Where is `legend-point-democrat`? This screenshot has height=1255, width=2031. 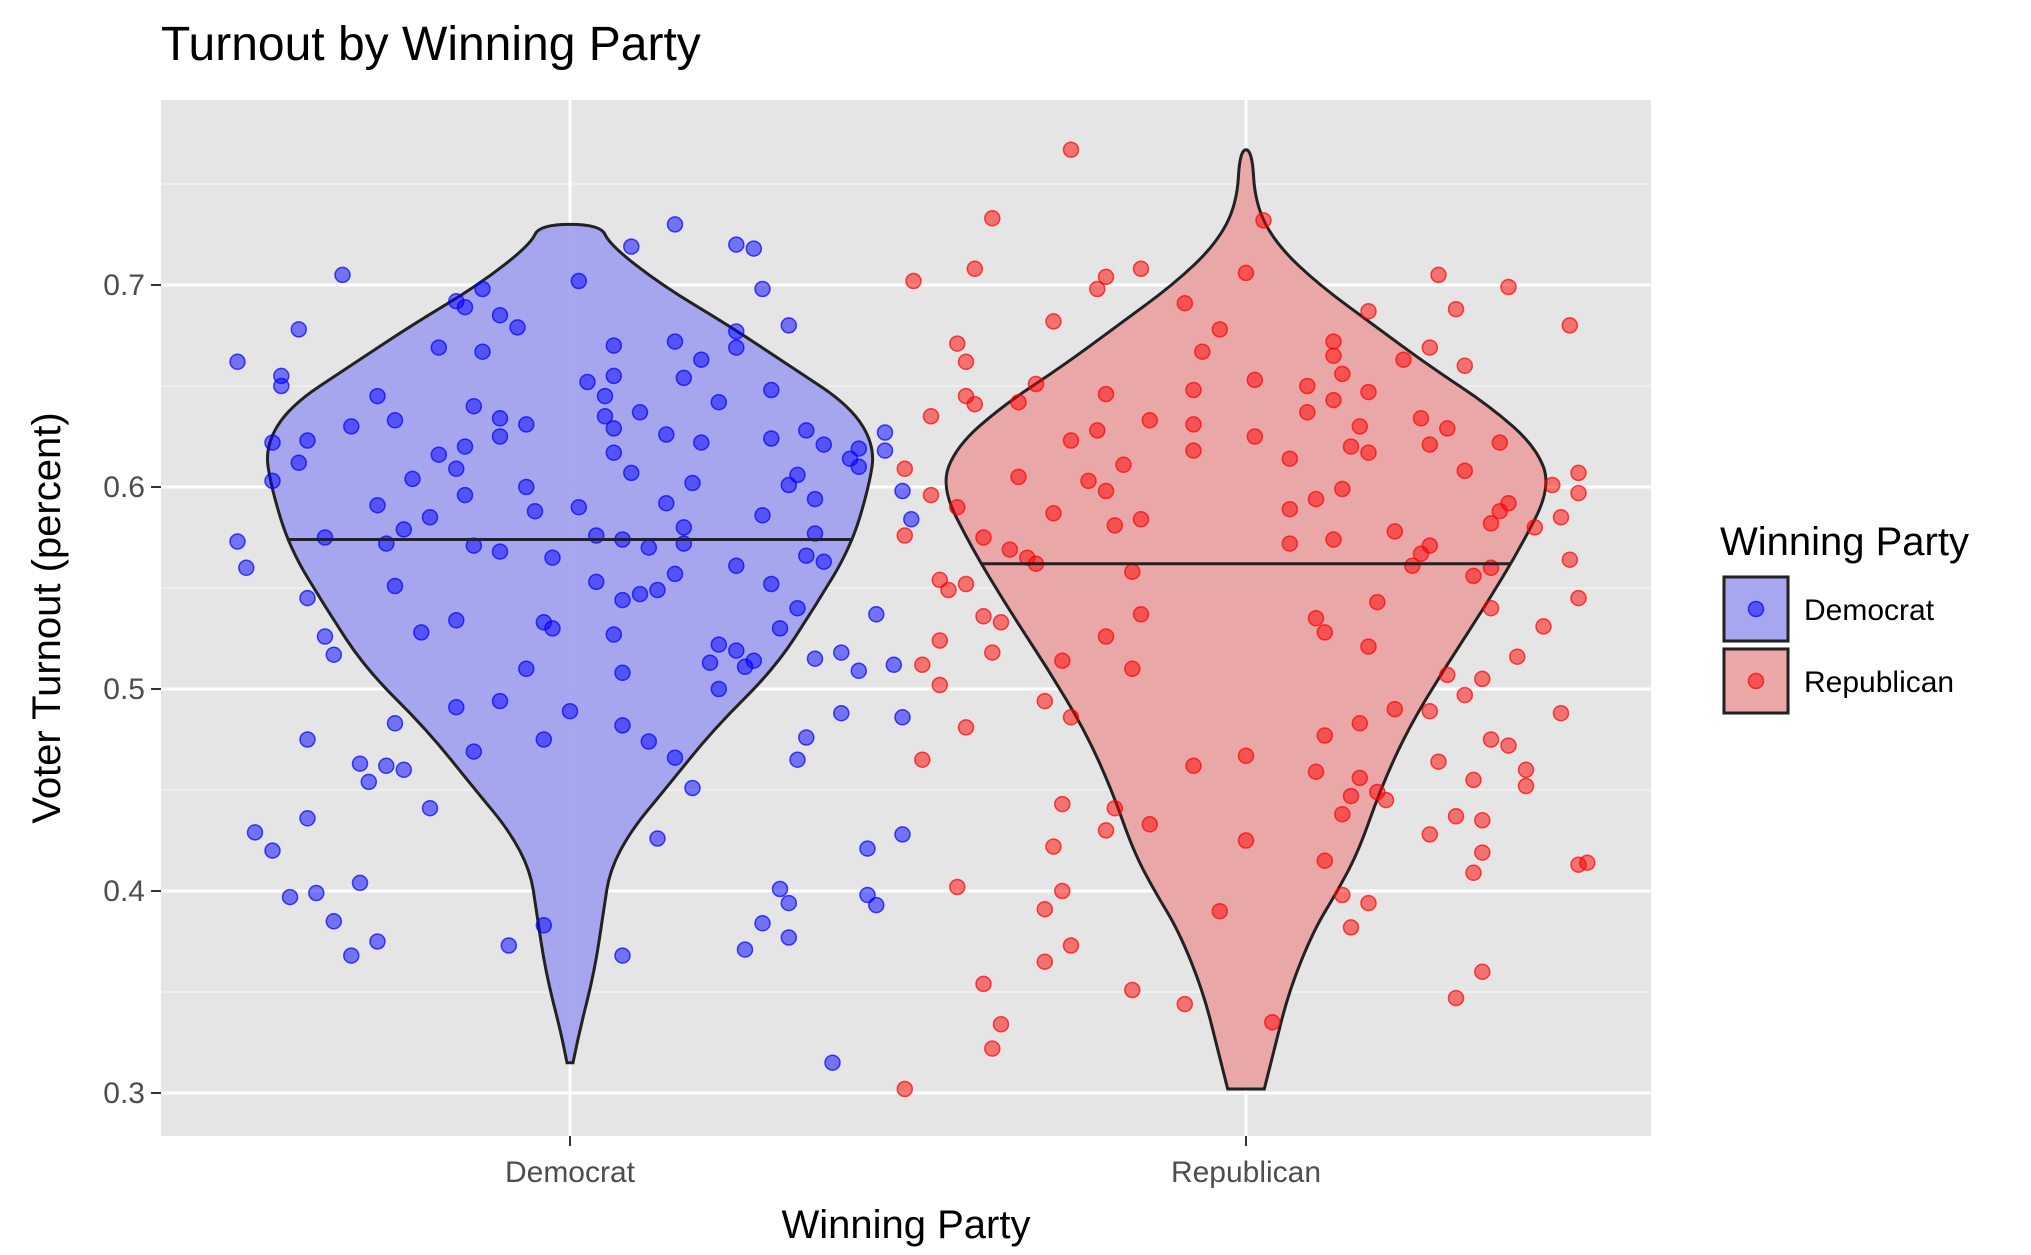 legend-point-democrat is located at coordinates (1756, 609).